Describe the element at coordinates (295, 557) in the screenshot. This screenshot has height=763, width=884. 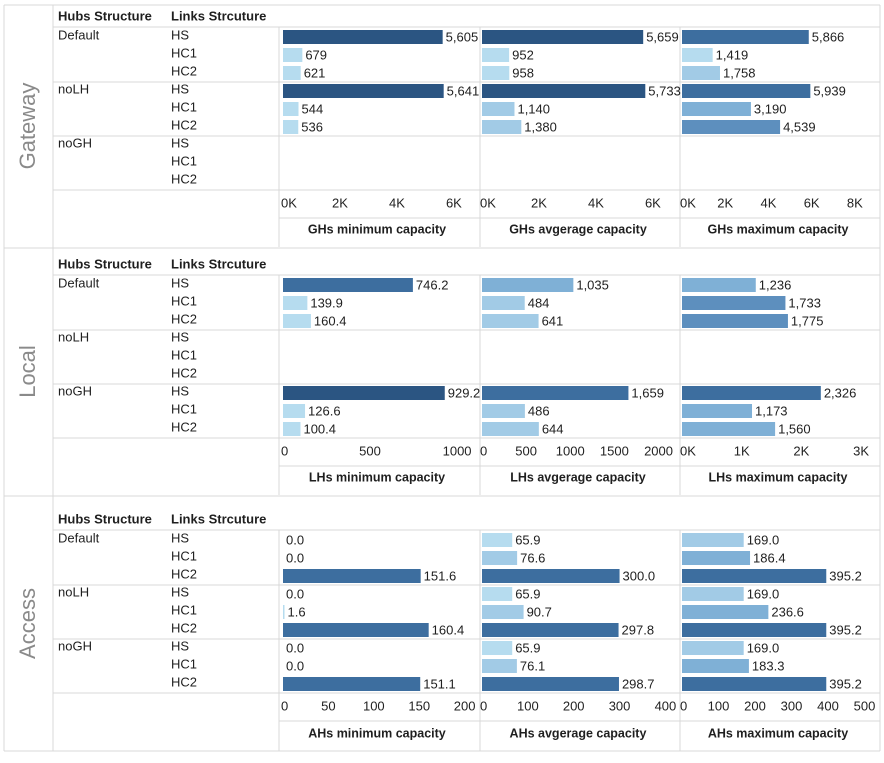
I see `data-label: 0.0` at that location.